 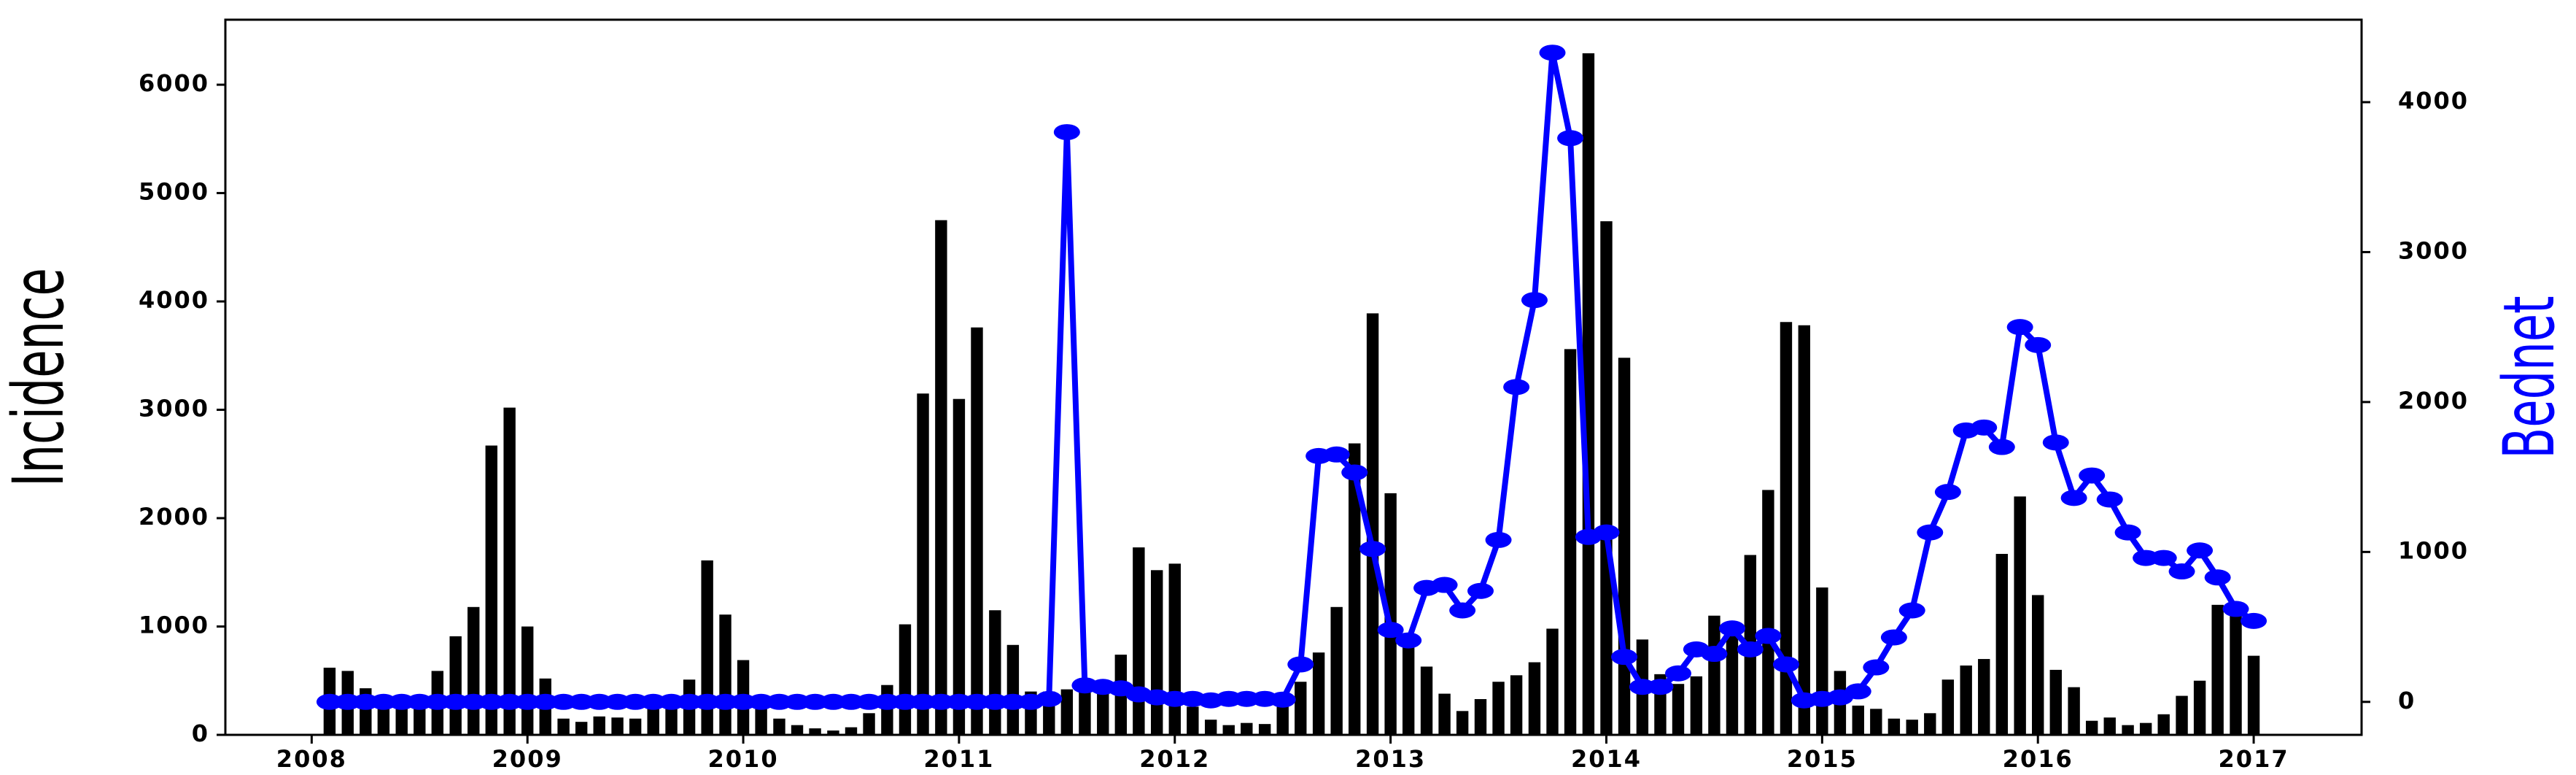 I want to click on y-tick-label: 6000, so click(x=174, y=83).